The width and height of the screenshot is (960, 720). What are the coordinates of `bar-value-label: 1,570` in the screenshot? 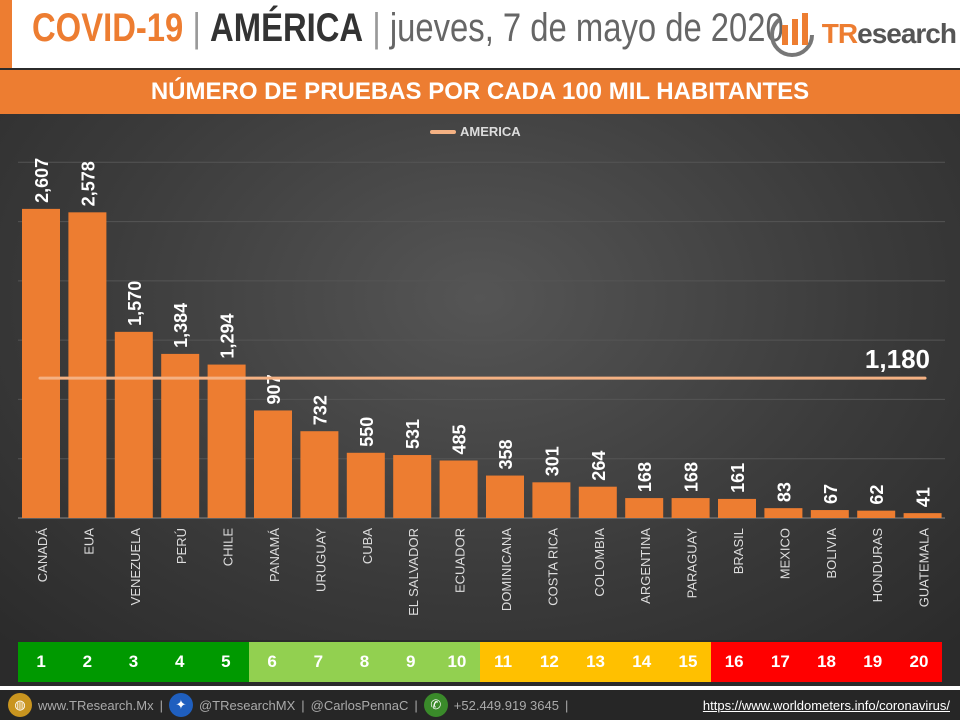 It's located at (135, 303).